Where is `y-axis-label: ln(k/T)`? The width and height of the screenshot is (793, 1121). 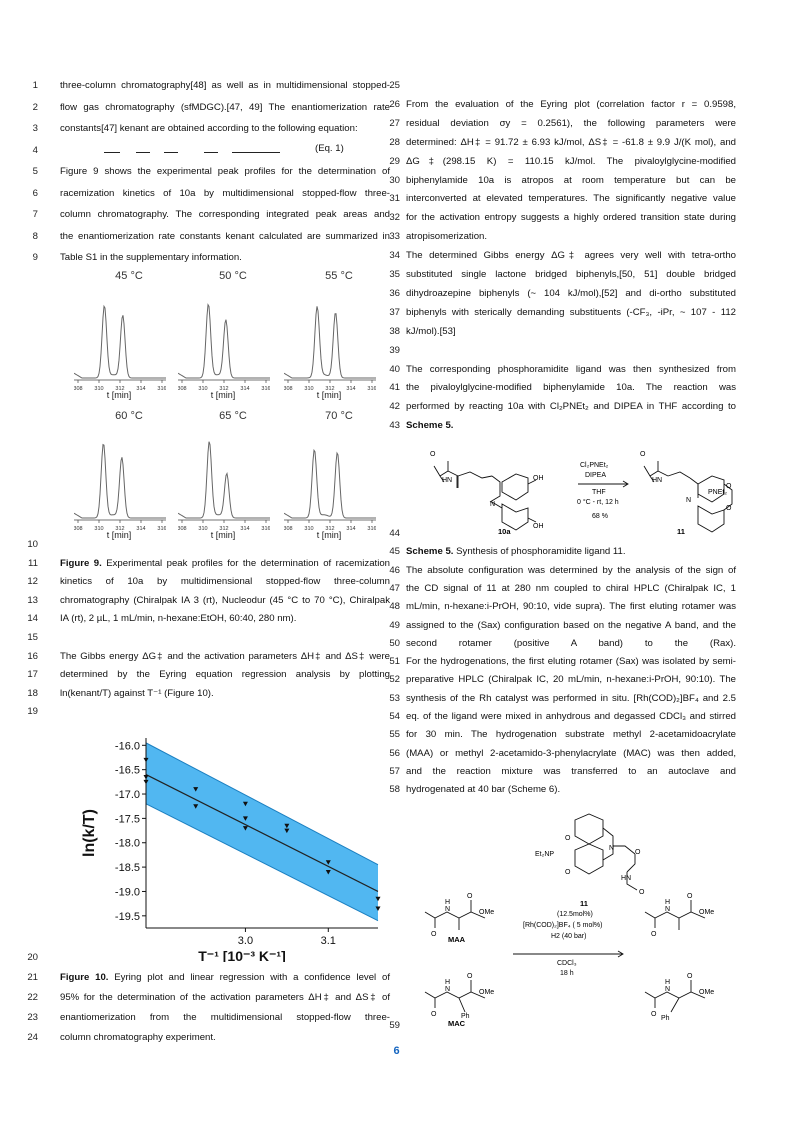 y-axis-label: ln(k/T) is located at coordinates (89, 833).